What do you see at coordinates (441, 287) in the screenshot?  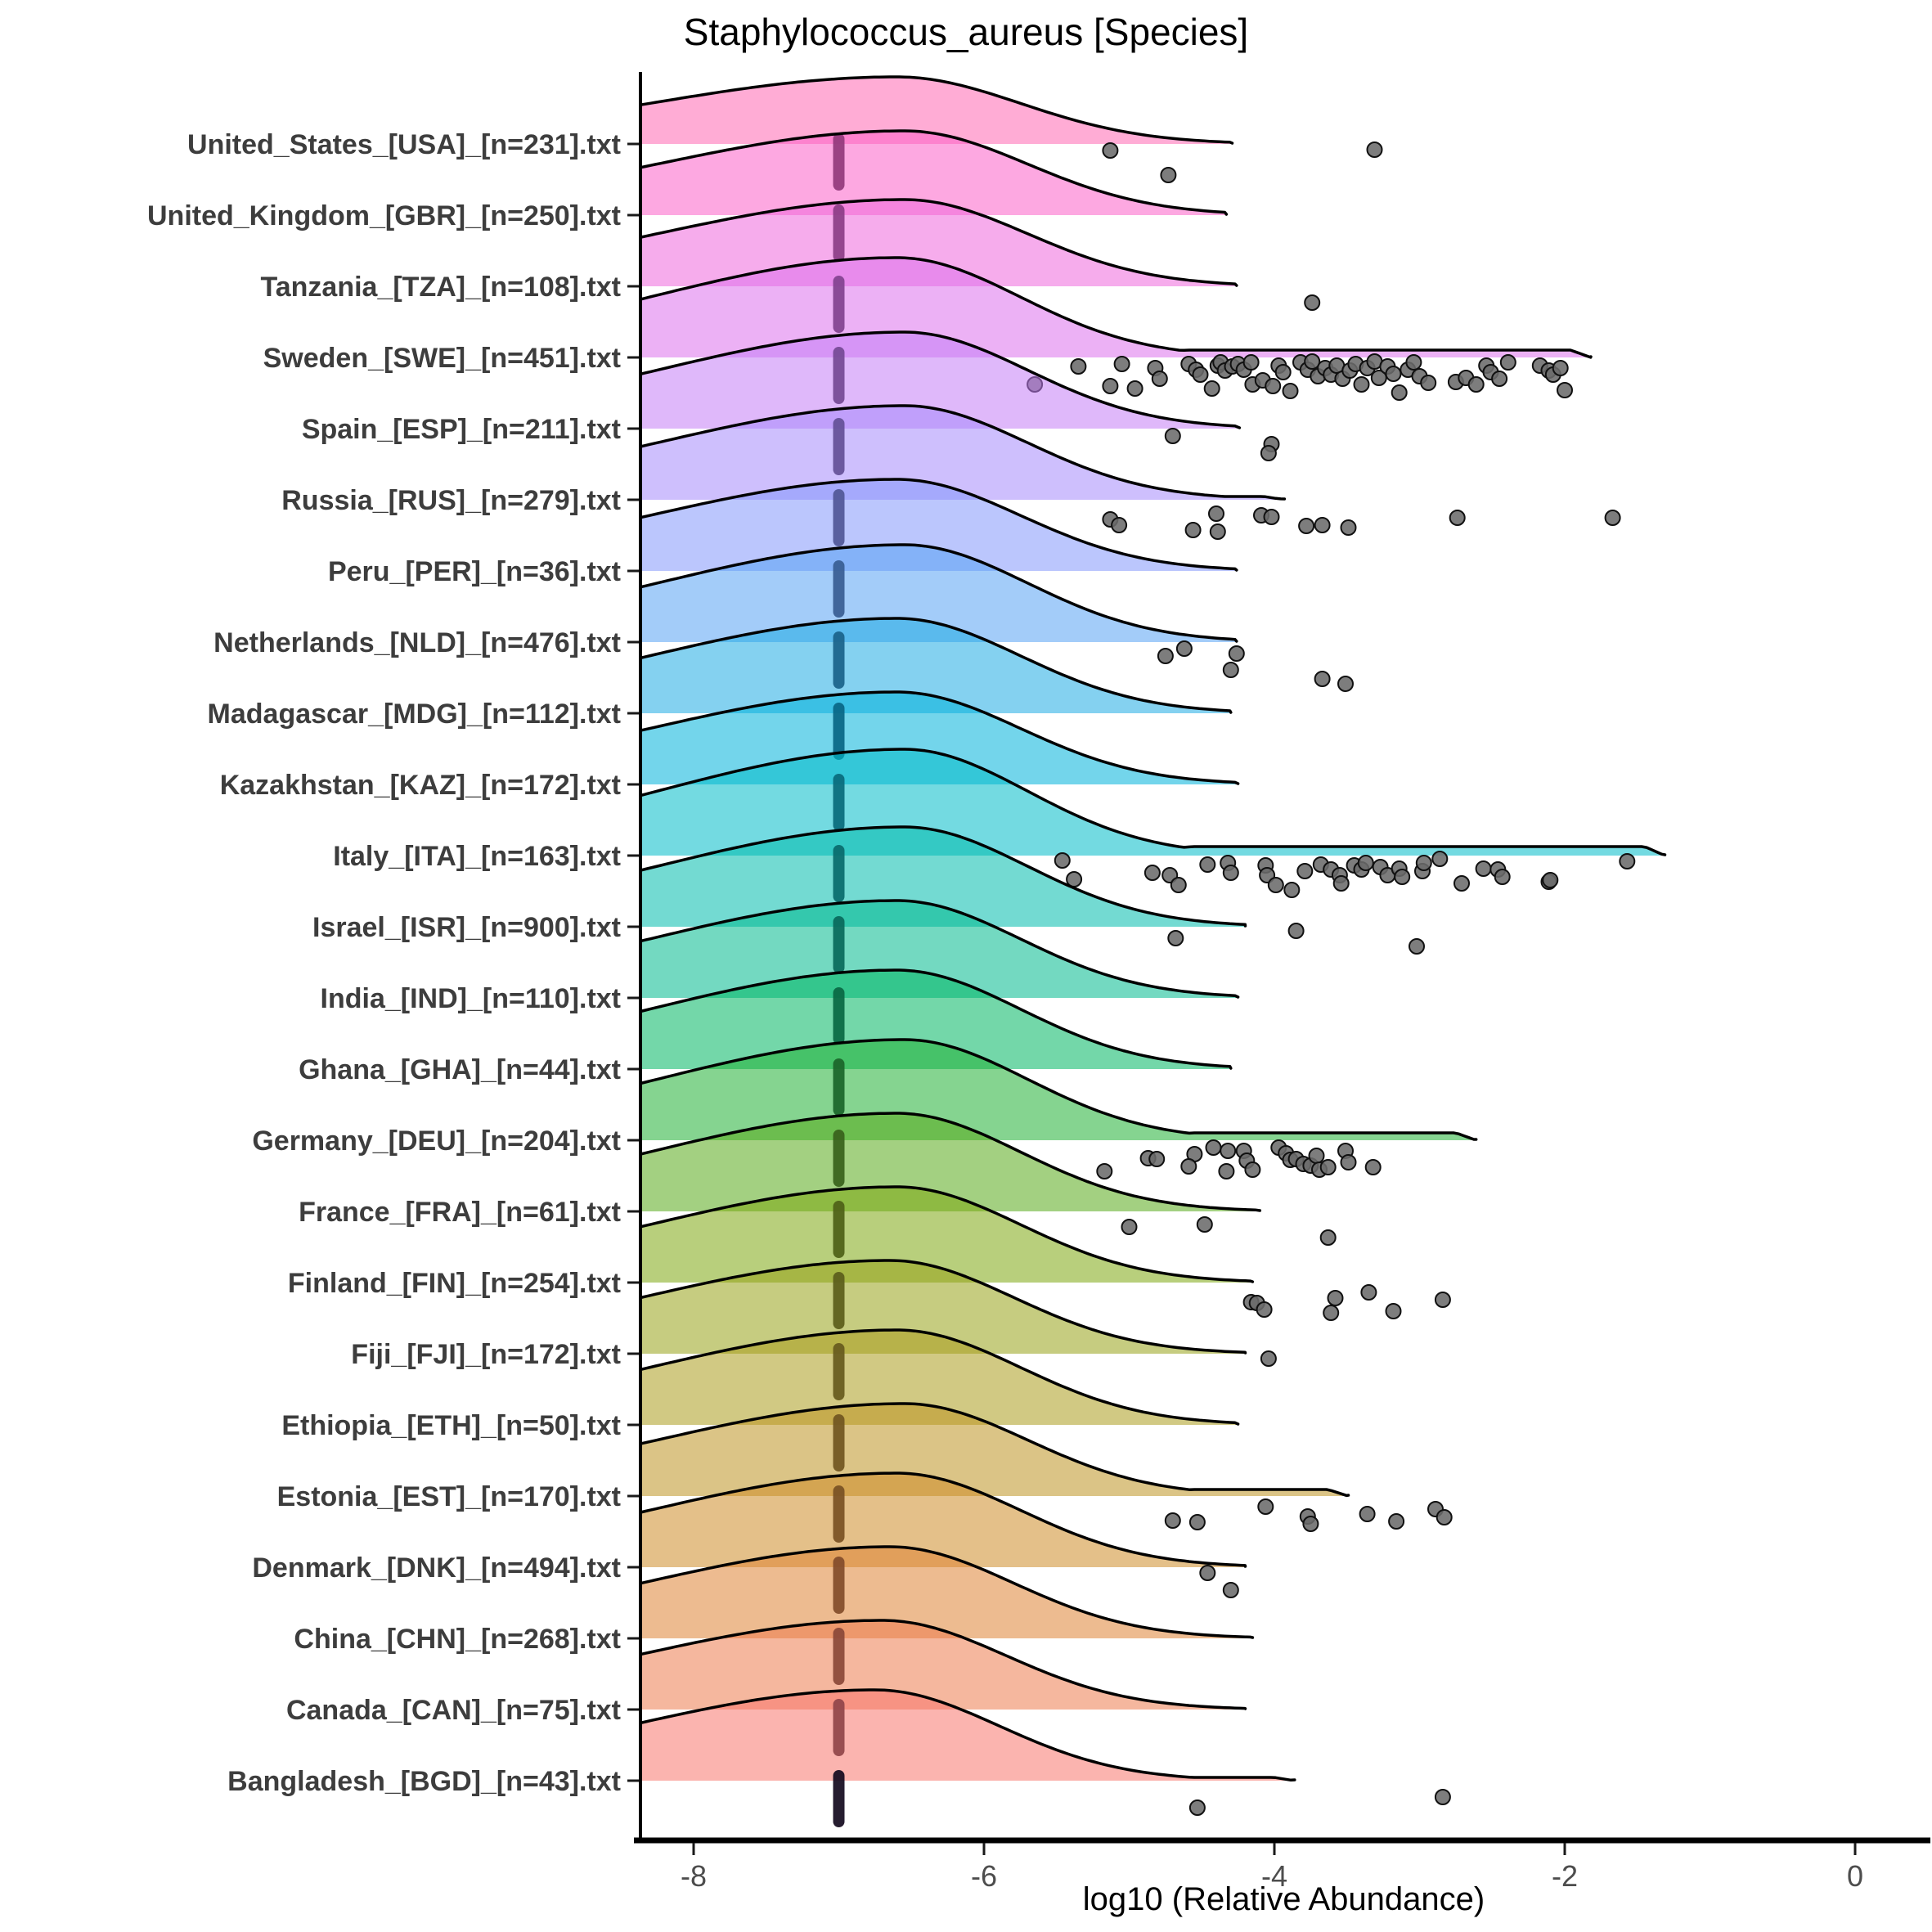 I see `y-axis-label-tza: Tanzania_[TZA]_[n=108].txt` at bounding box center [441, 287].